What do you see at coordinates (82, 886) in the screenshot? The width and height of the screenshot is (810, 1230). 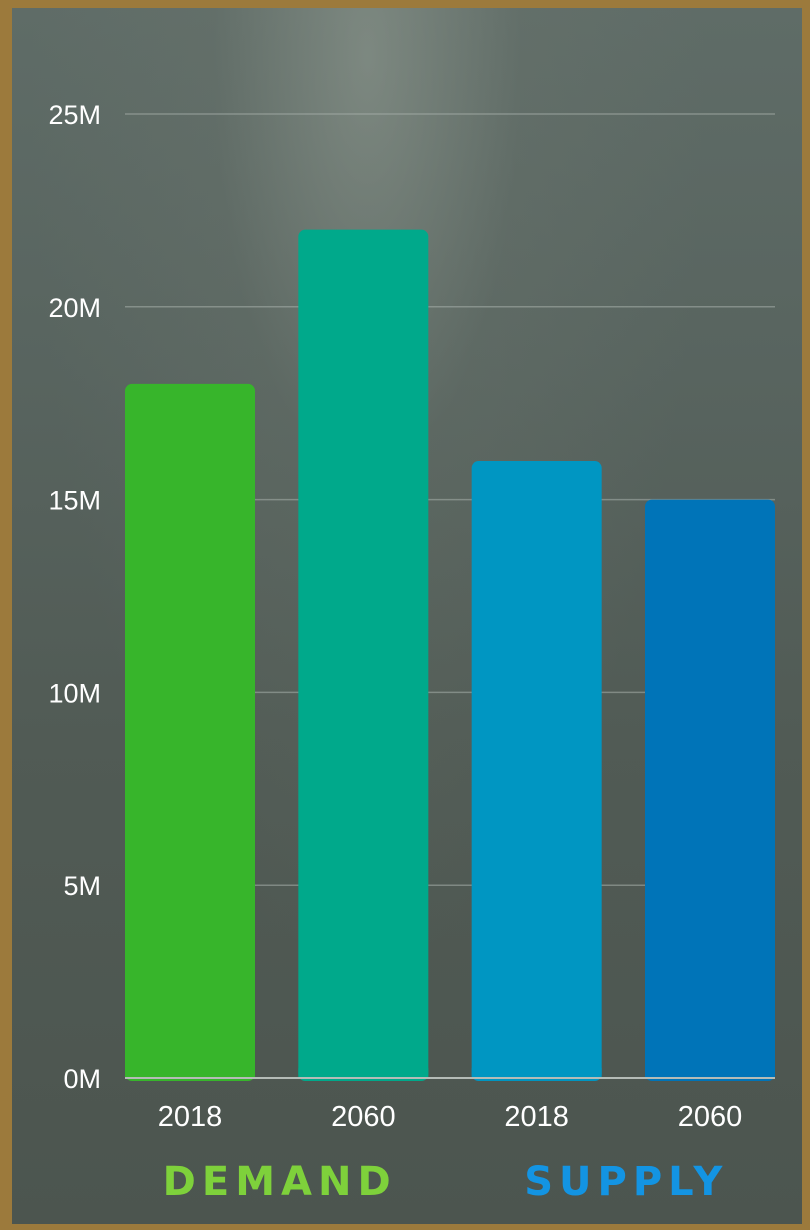 I see `y-tick-label: 5M` at bounding box center [82, 886].